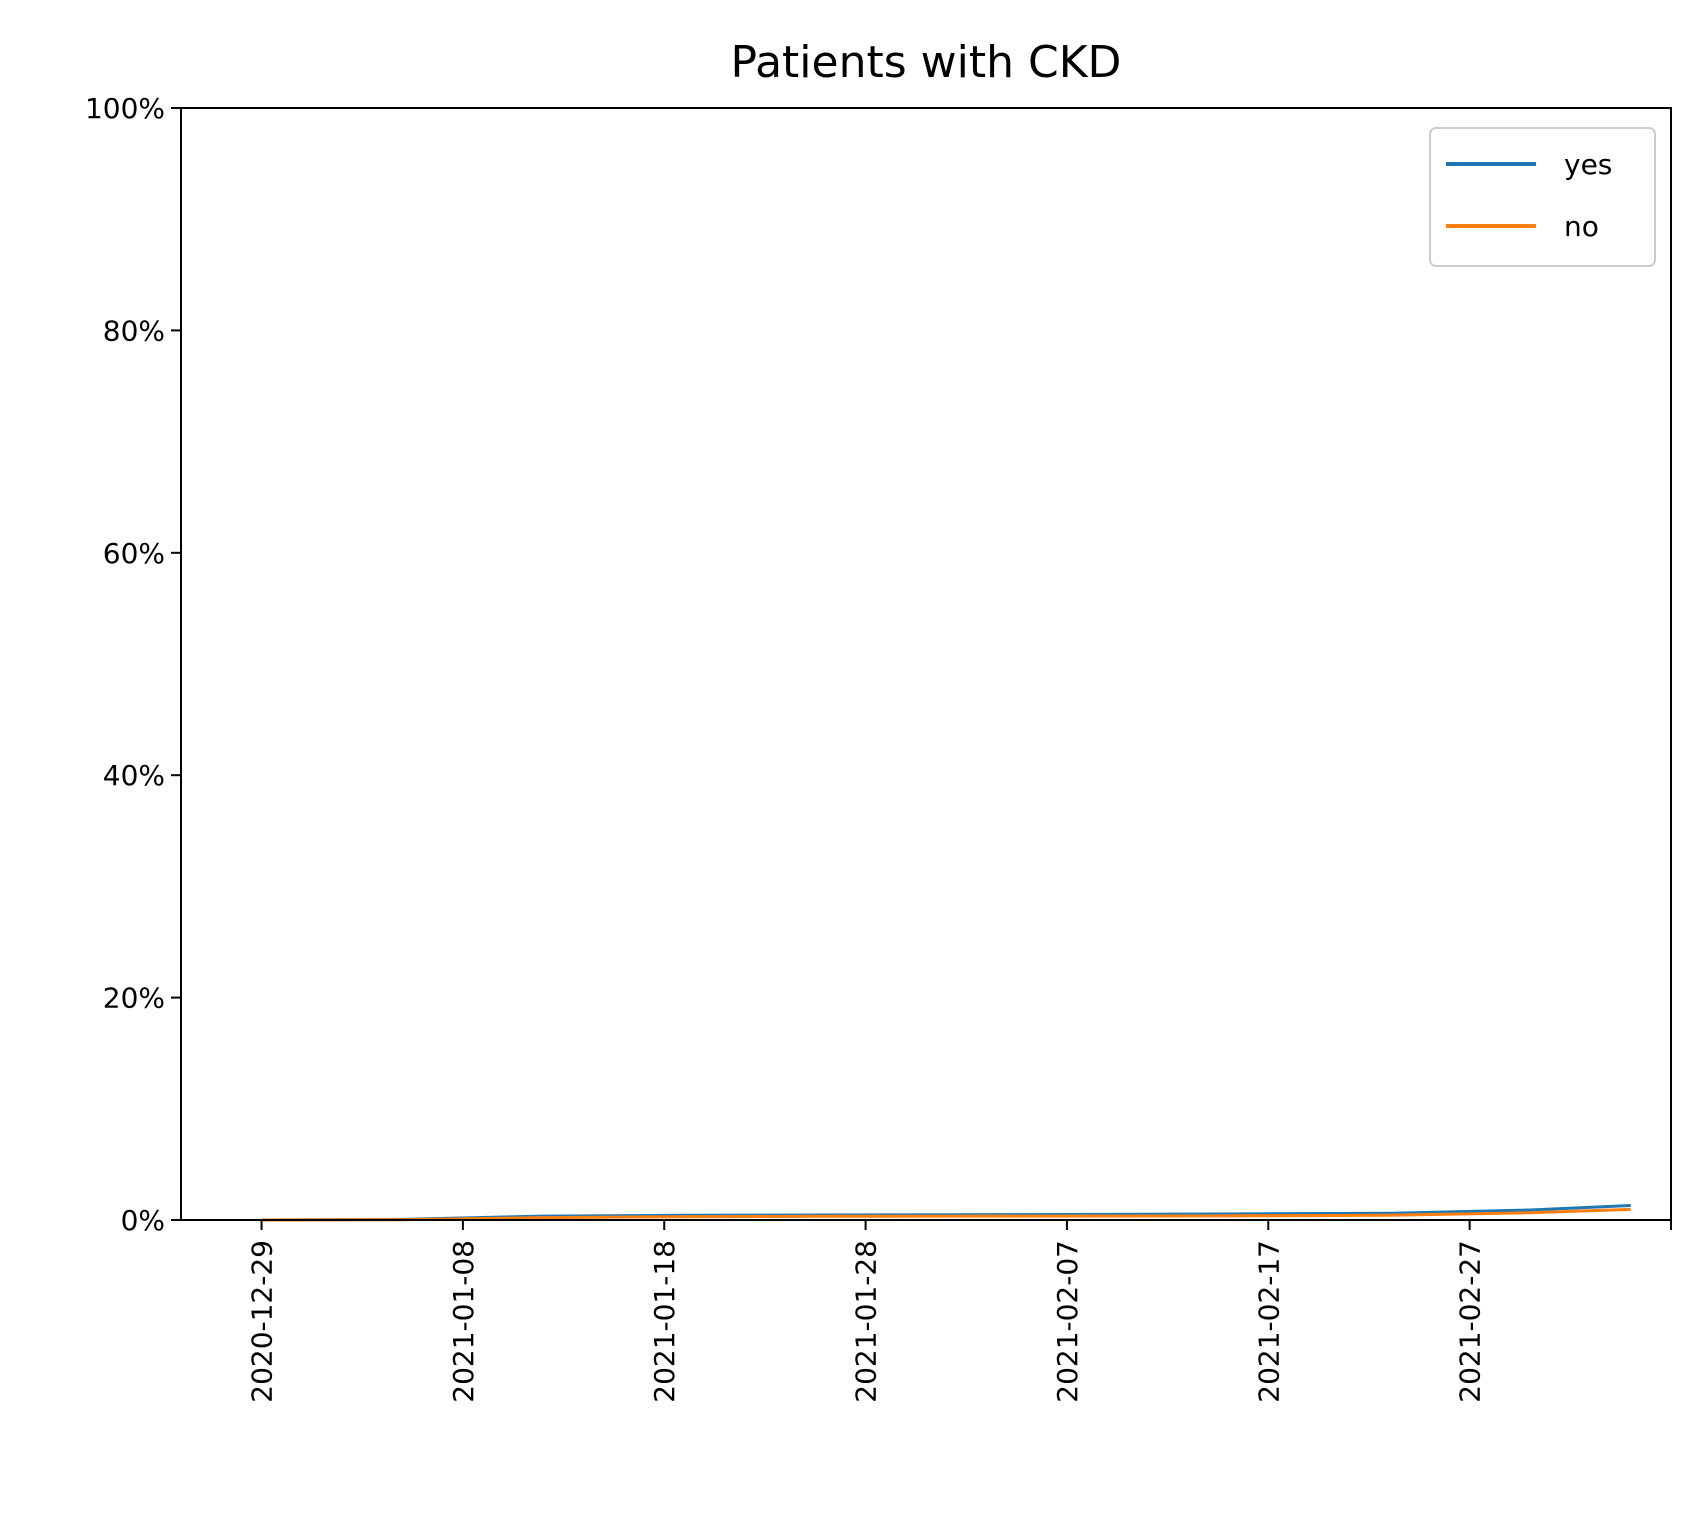  Describe the element at coordinates (1588, 164) in the screenshot. I see `legend-label-yes: yes` at that location.